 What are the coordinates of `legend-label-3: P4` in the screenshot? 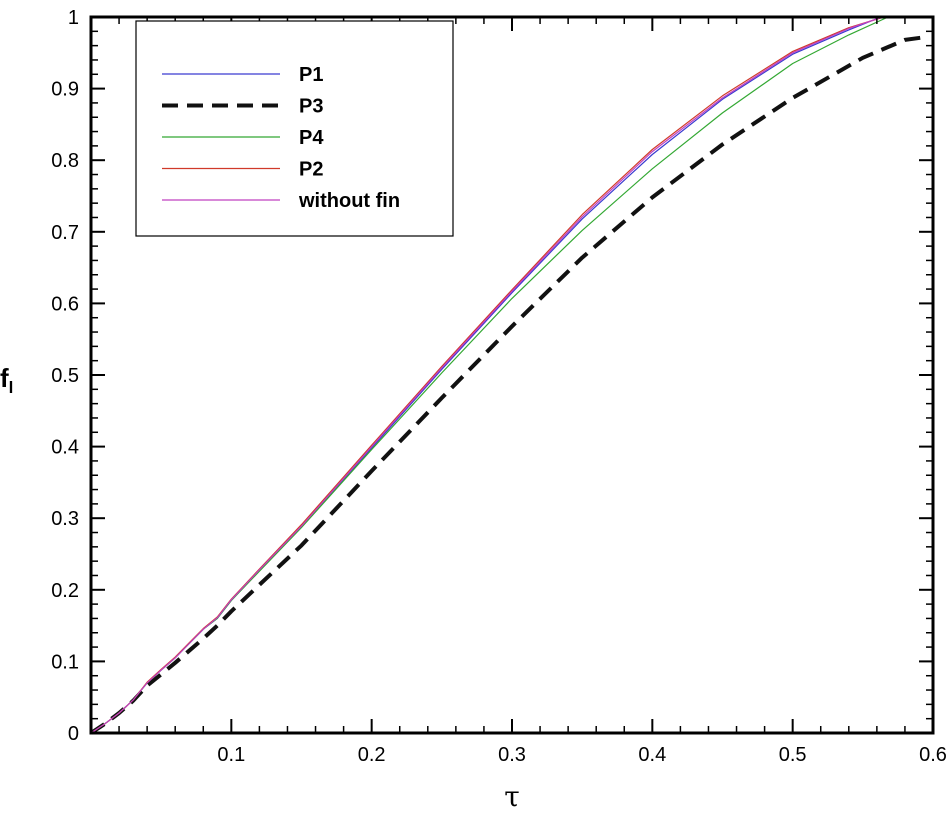 It's located at (311, 138).